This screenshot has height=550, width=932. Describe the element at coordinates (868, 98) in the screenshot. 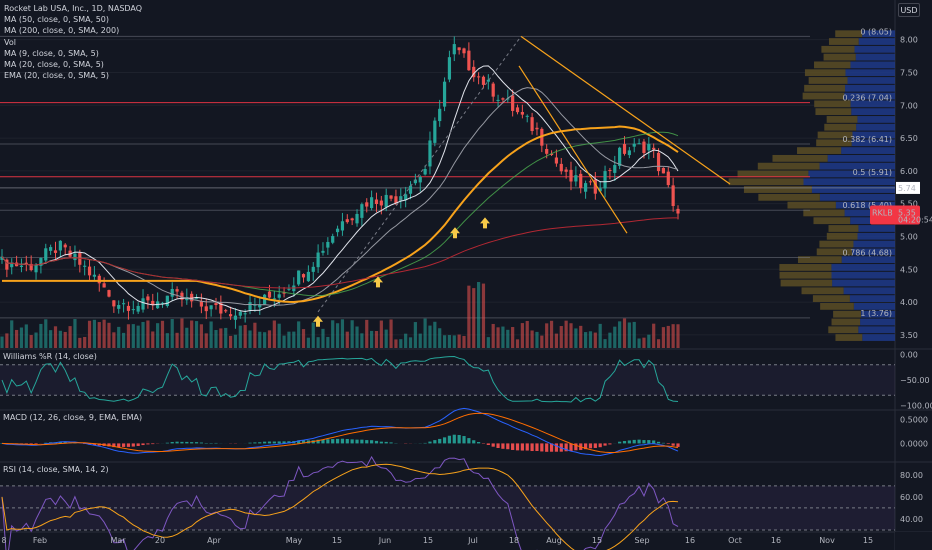

I see `fib-label-1: 0.236 (7.04)` at that location.